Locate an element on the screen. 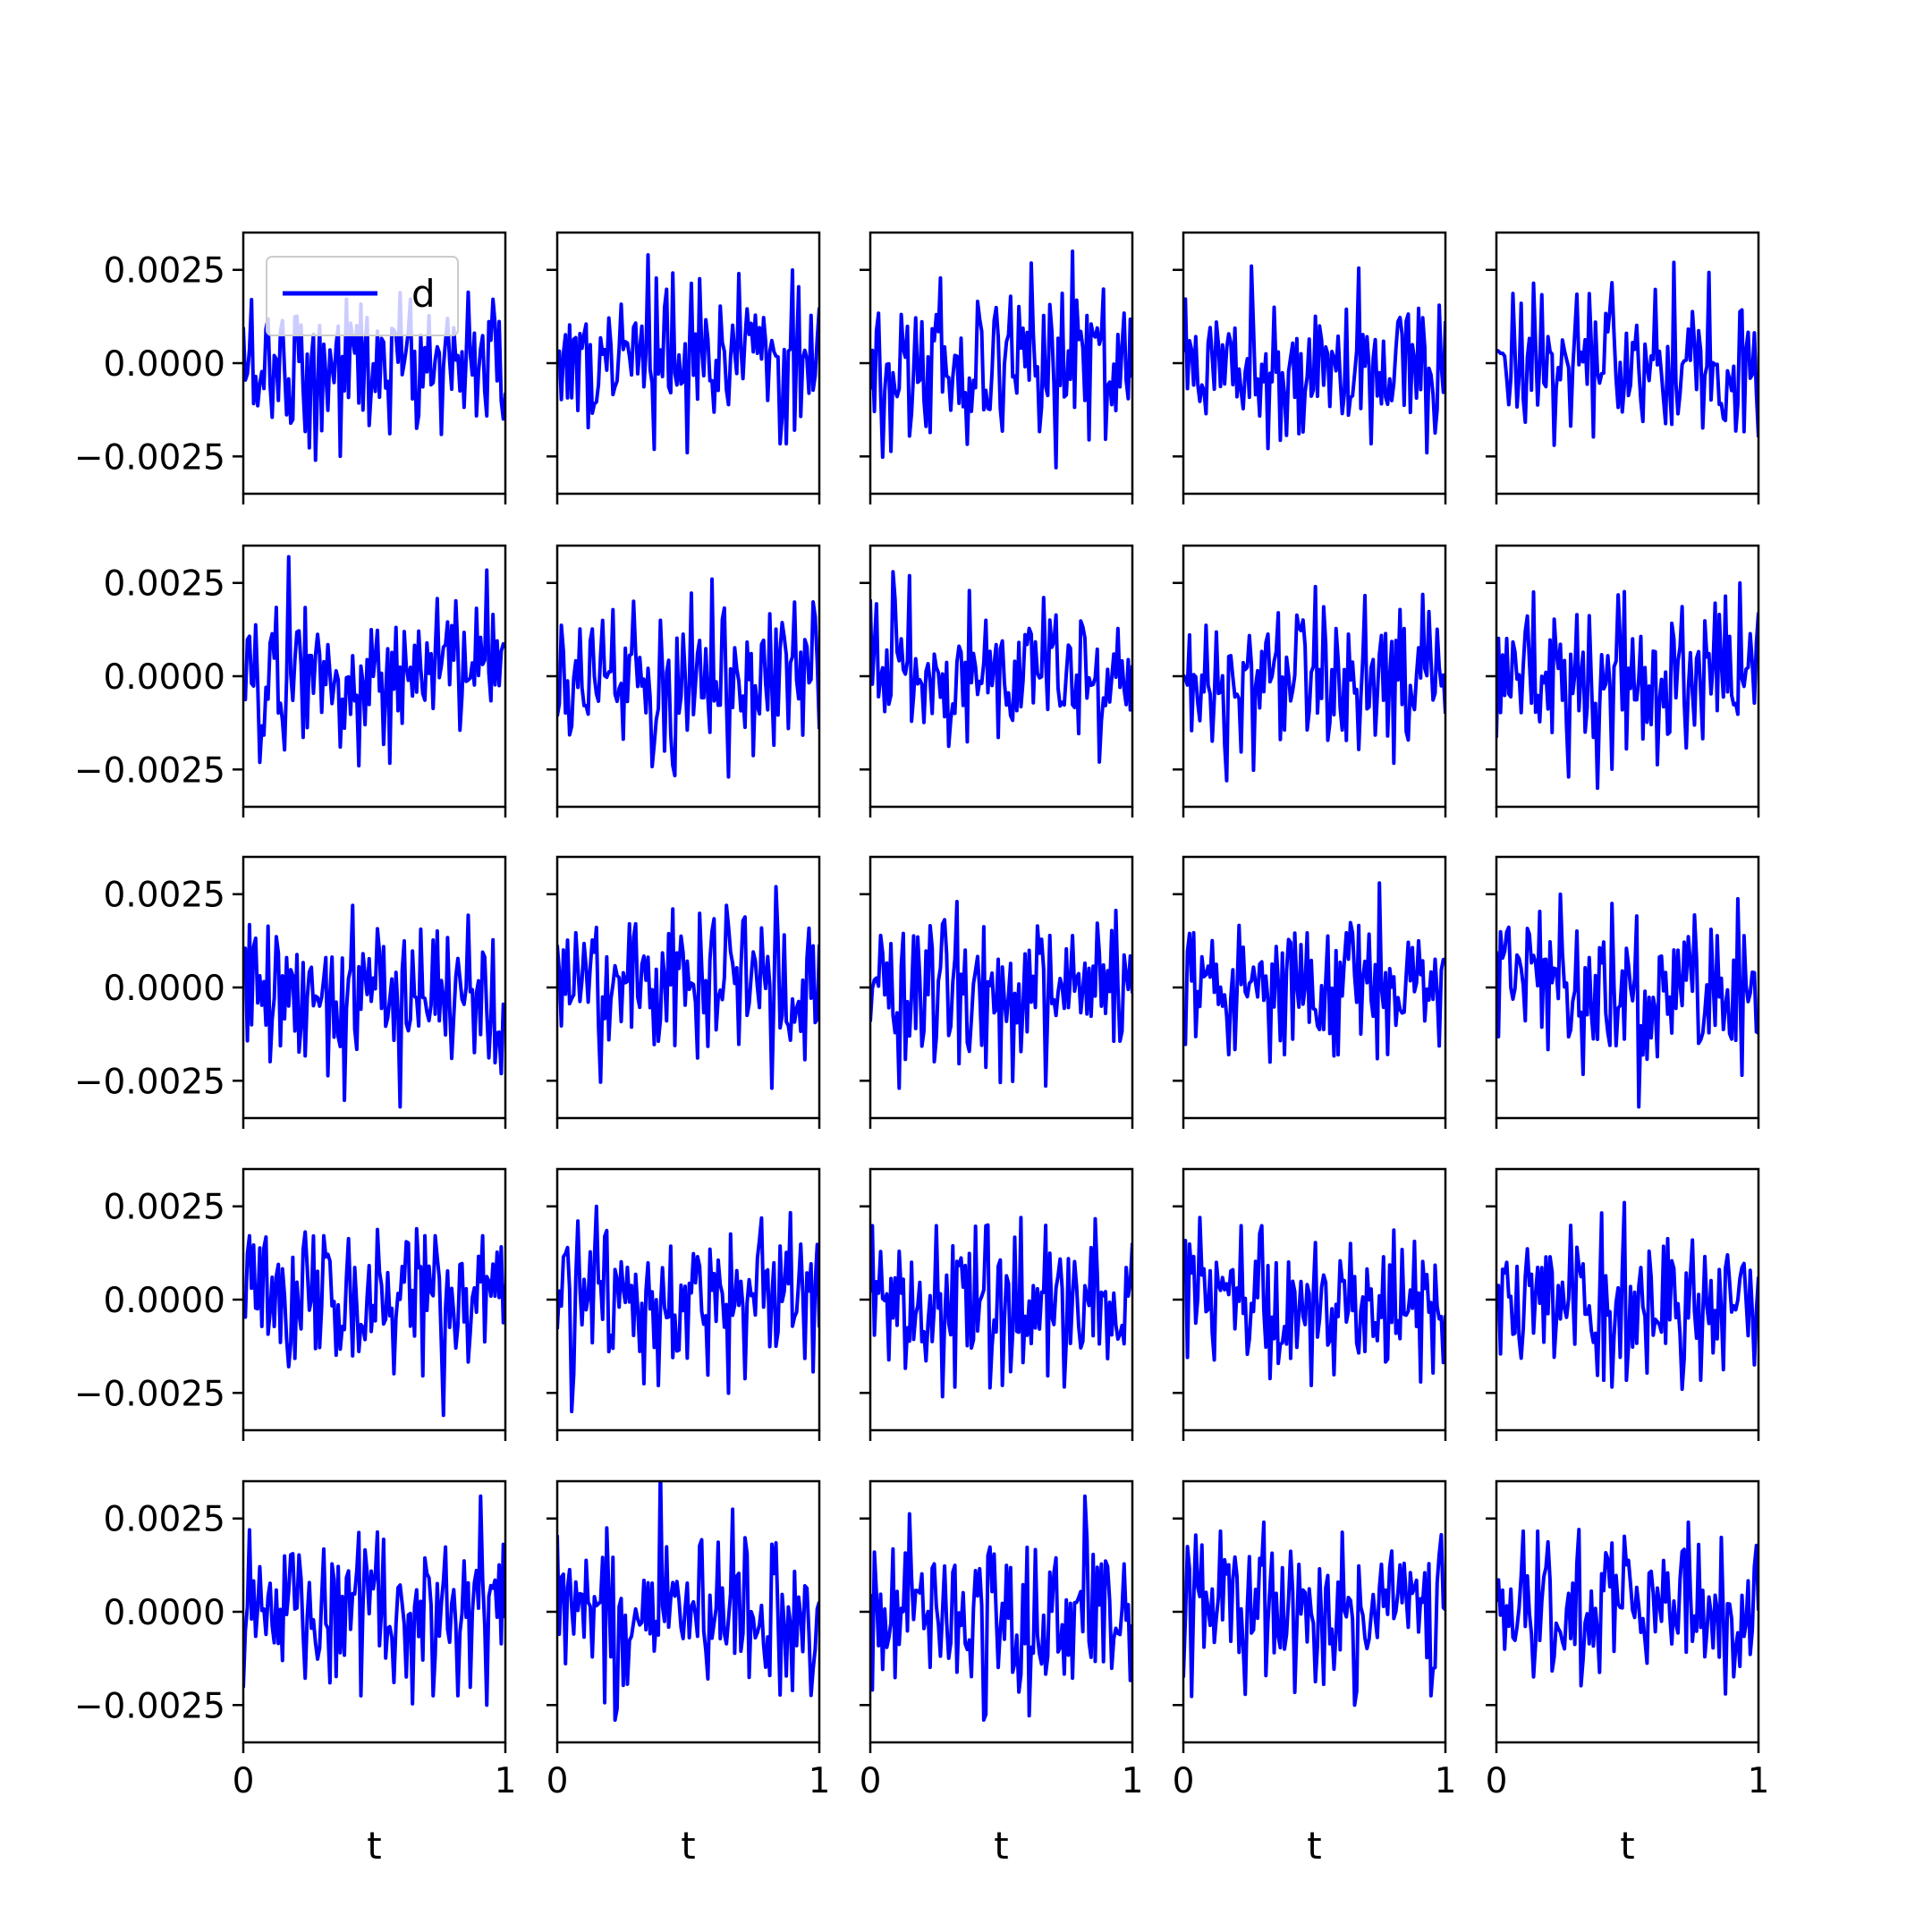 The image size is (1932, 1932). subplot-r3c1: 0.0025 0.0000 −0.0025 is located at coordinates (290, 992).